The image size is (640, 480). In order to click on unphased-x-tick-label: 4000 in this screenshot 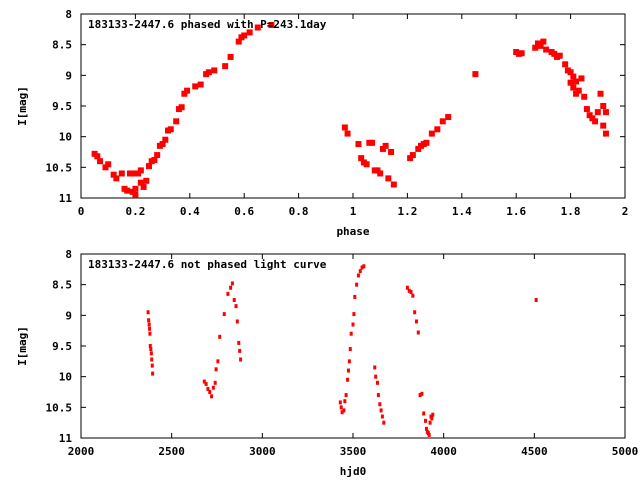, I will do `click(443, 451)`.